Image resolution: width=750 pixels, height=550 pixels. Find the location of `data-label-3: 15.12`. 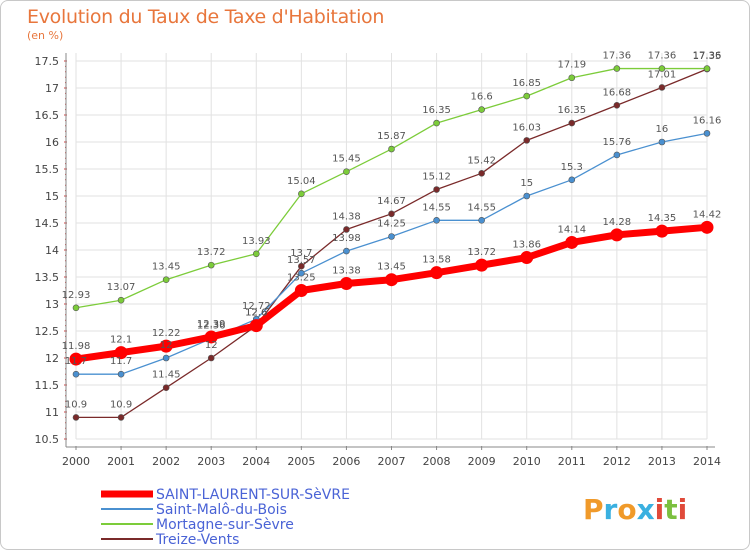

data-label-3: 15.12 is located at coordinates (436, 177).